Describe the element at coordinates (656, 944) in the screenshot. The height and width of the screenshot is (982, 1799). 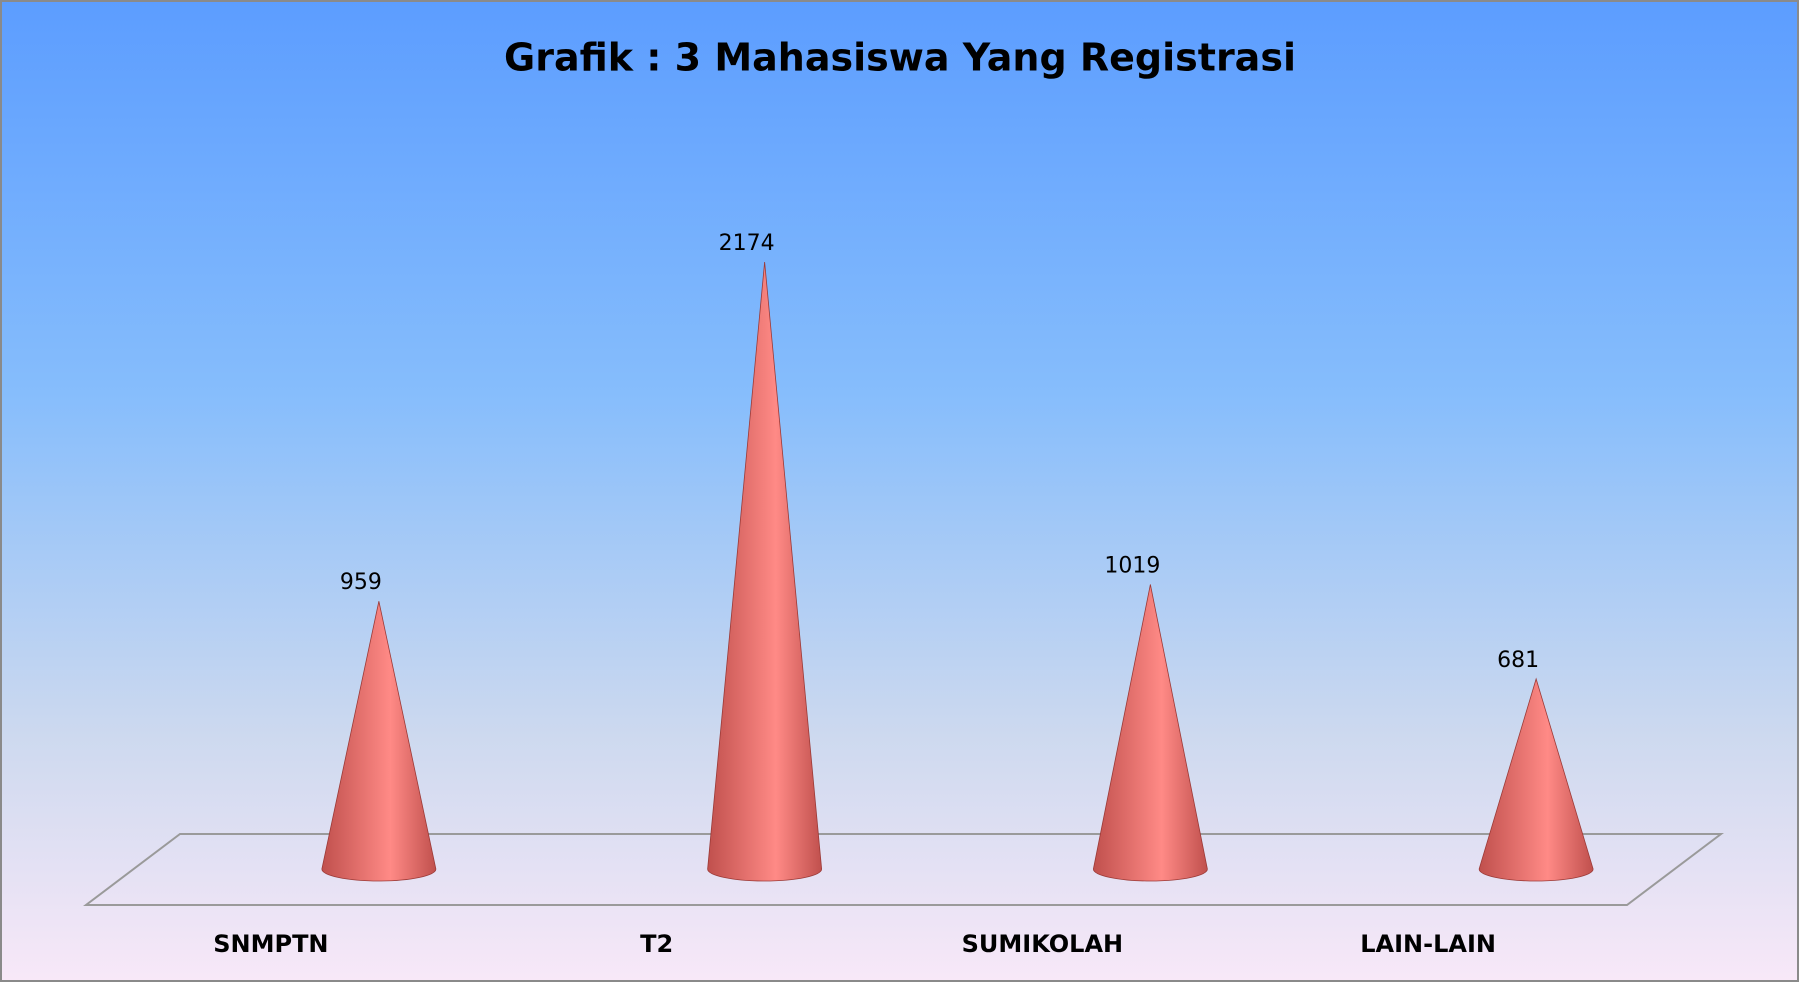
I see `x-tick-label: T2` at that location.